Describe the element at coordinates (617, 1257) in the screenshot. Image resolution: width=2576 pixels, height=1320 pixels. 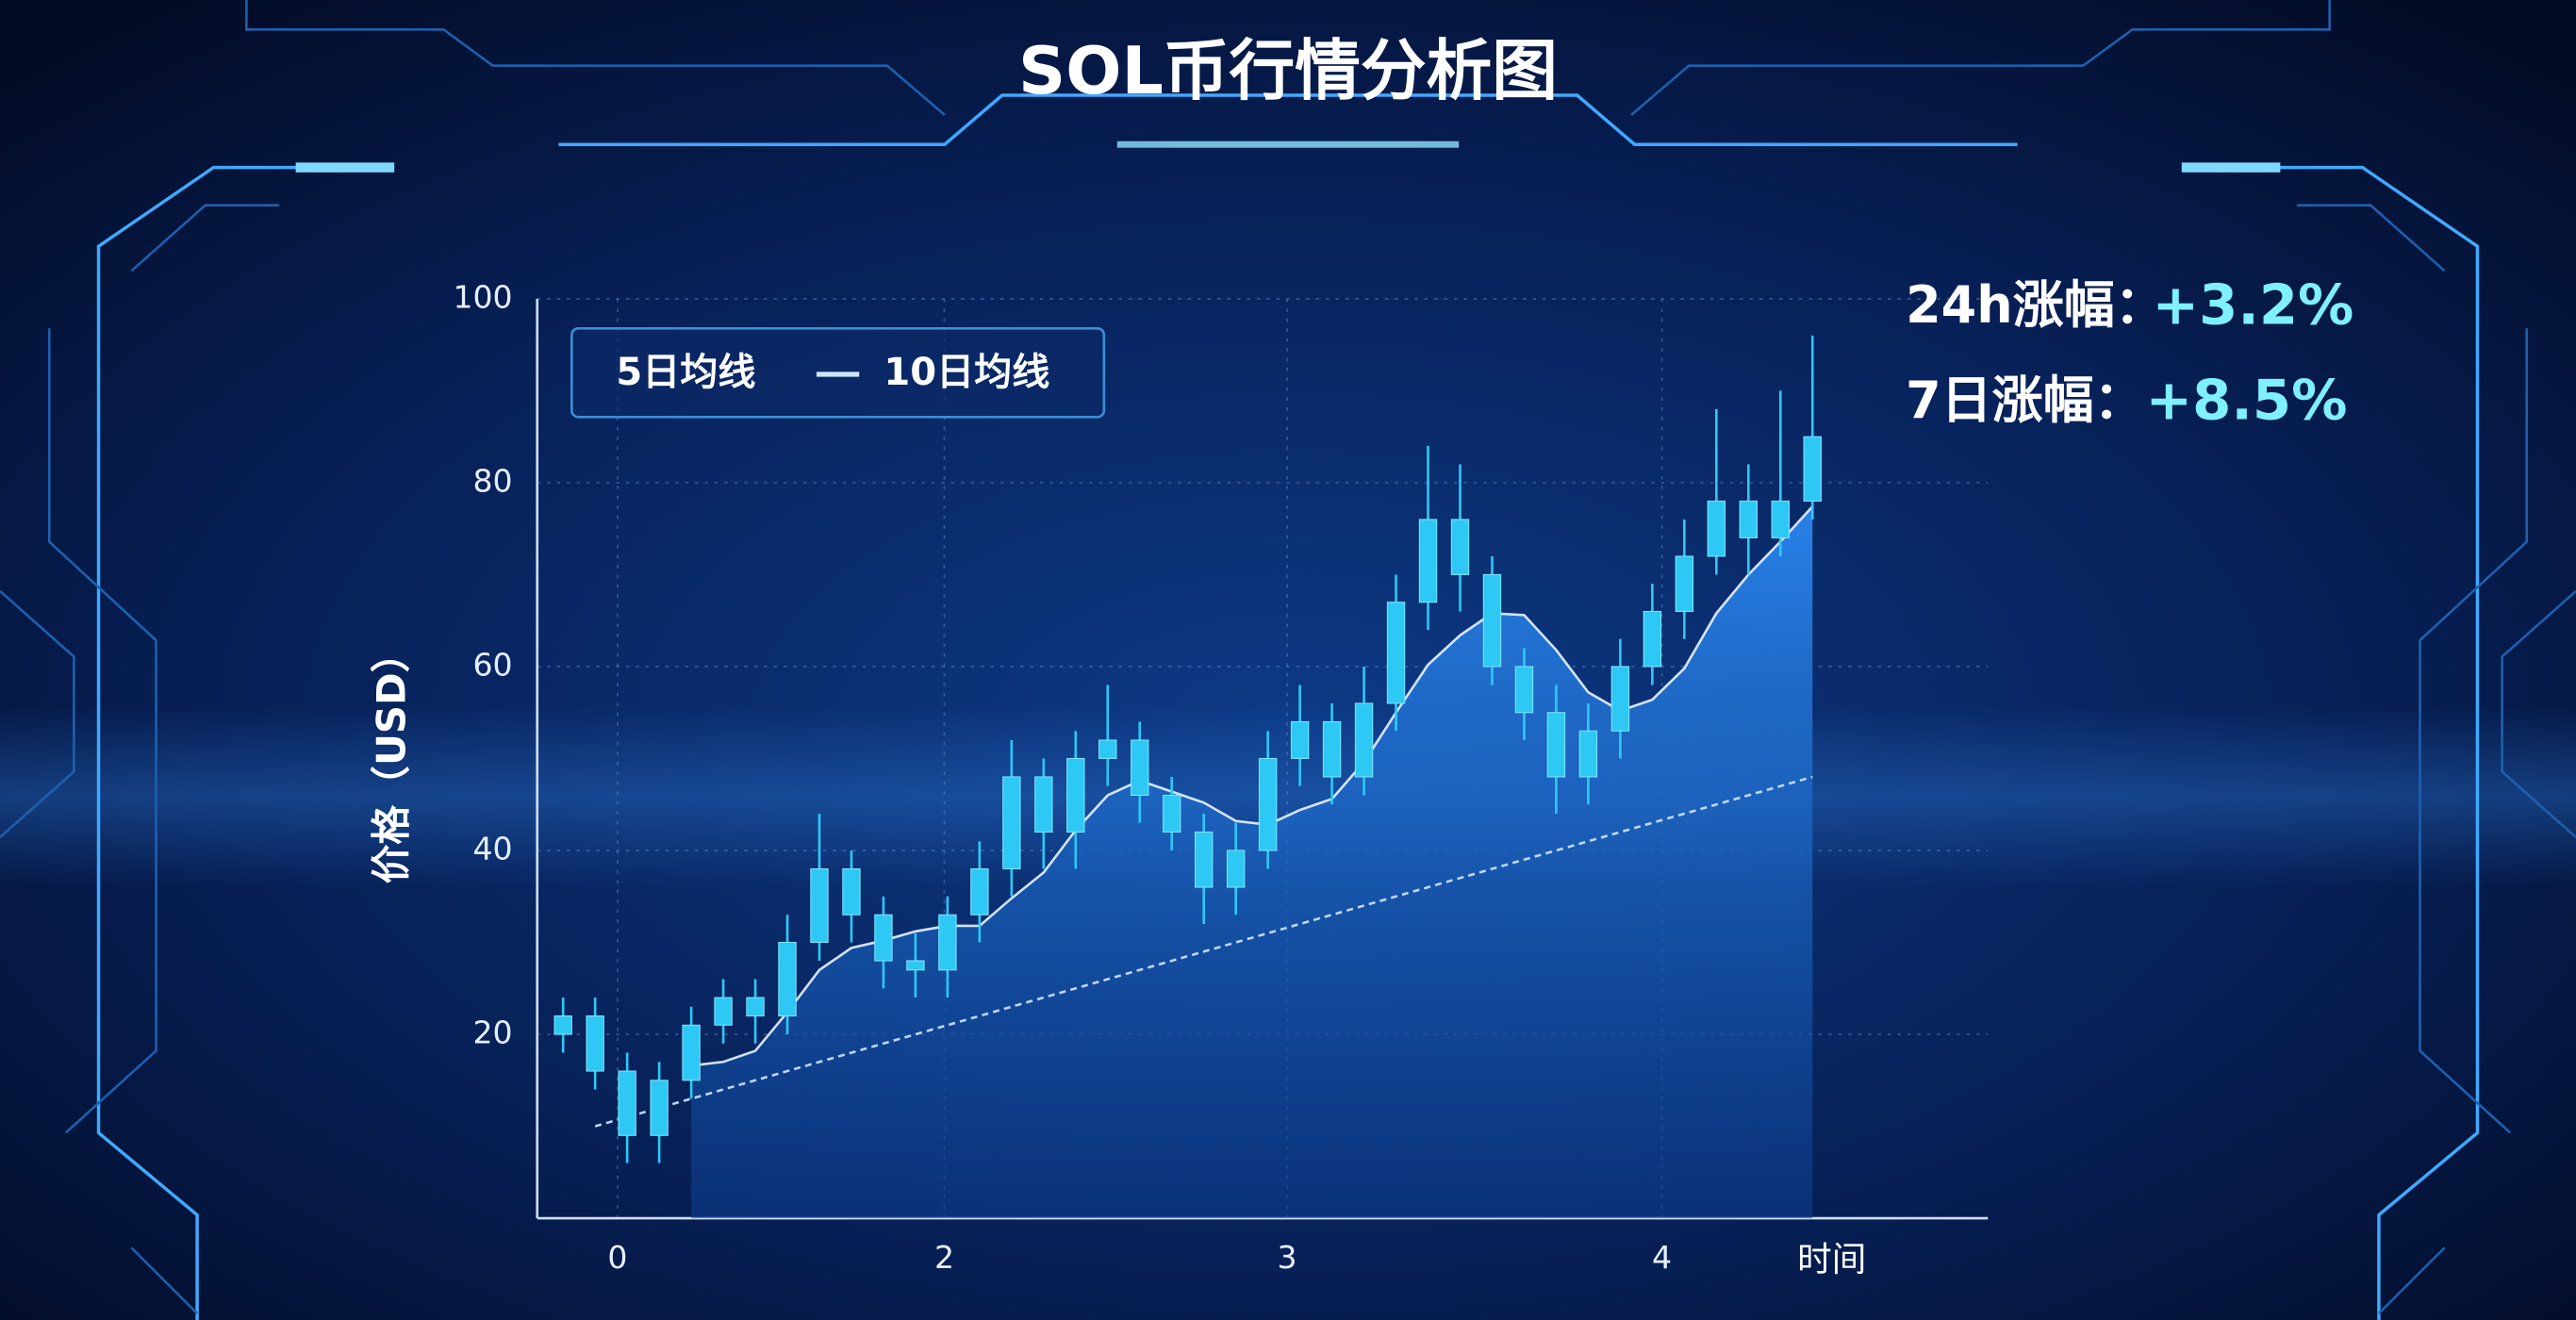
I see `x-tick-label: 0` at that location.